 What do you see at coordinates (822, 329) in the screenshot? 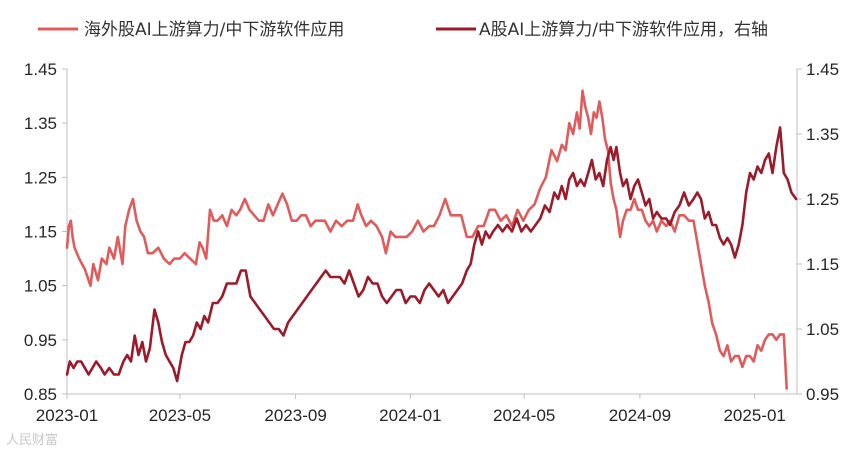
I see `right-tick-label: 1.05` at bounding box center [822, 329].